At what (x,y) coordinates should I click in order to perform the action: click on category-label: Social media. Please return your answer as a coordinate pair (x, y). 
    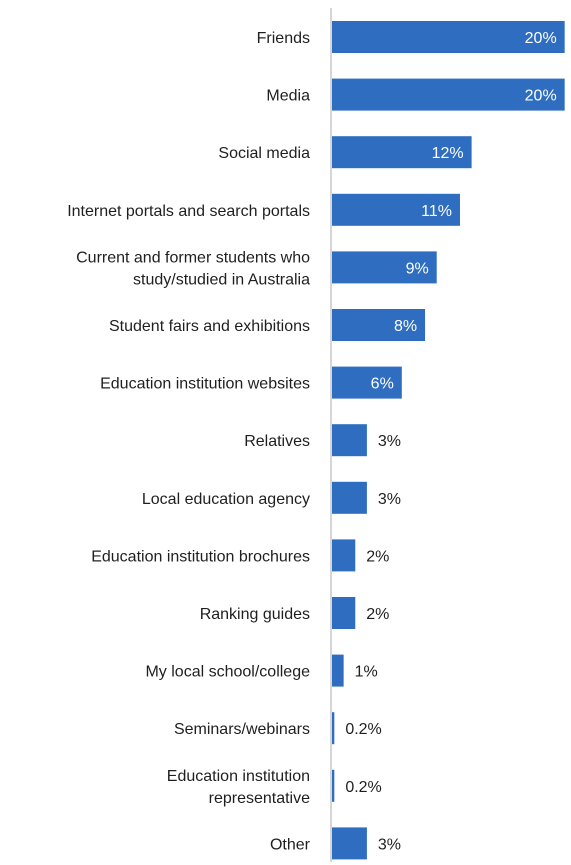
    Looking at the image, I should click on (264, 153).